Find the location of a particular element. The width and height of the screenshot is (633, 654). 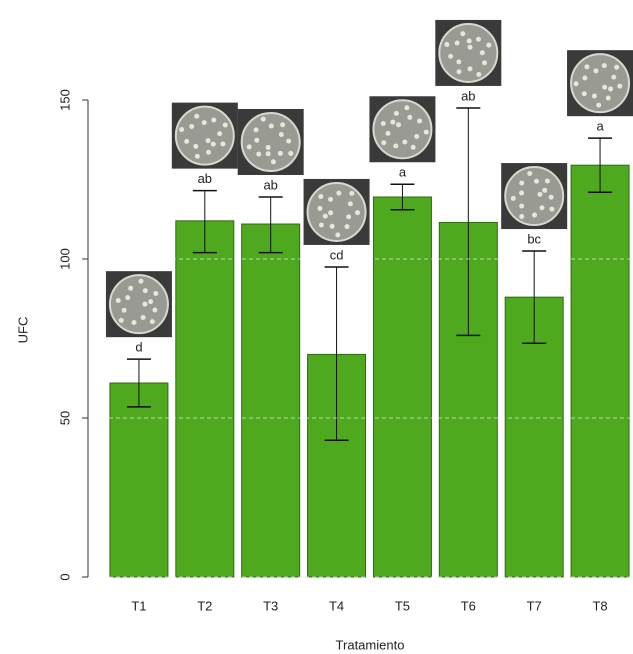

y-tick-label: 100 is located at coordinates (64, 259).